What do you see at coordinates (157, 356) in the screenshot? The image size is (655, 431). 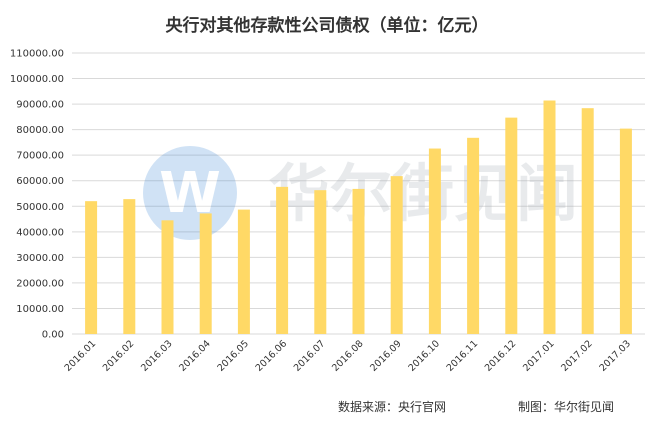 I see `x-tick-label: 2016.03` at bounding box center [157, 356].